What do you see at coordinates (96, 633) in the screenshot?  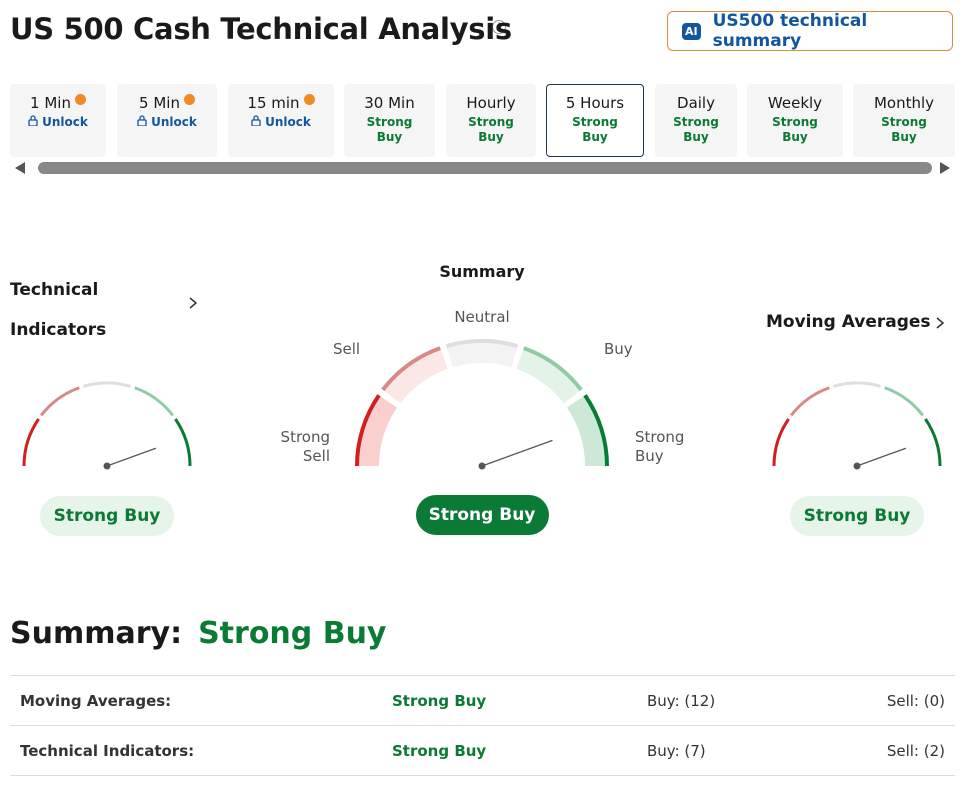 I see `summary-label: Summary:` at bounding box center [96, 633].